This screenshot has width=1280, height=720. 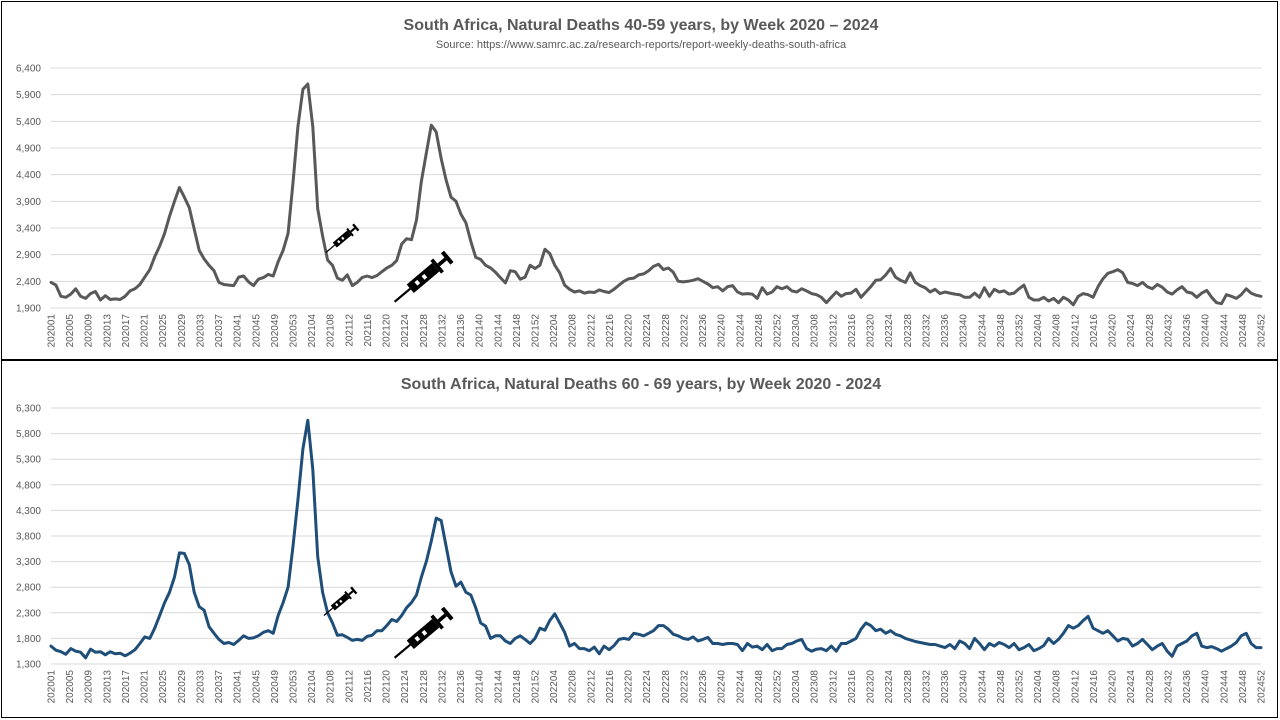 What do you see at coordinates (703, 687) in the screenshot?
I see `x-tick-label: 202236` at bounding box center [703, 687].